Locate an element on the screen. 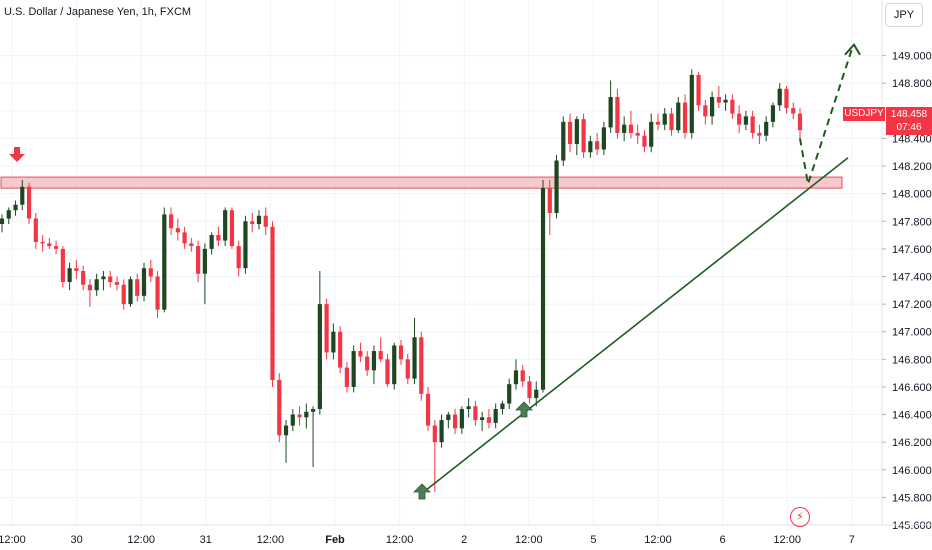  price-tick-label: 145.800 is located at coordinates (912, 498).